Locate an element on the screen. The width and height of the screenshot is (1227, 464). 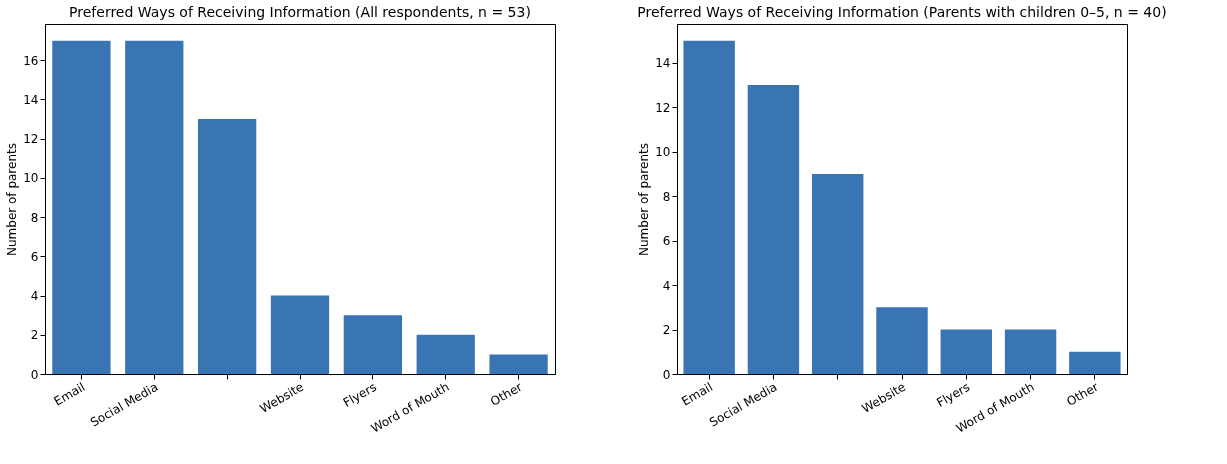
chart-title: Preferred Ways of Receiving Information (All respondents, n = 53) is located at coordinates (300, 12).